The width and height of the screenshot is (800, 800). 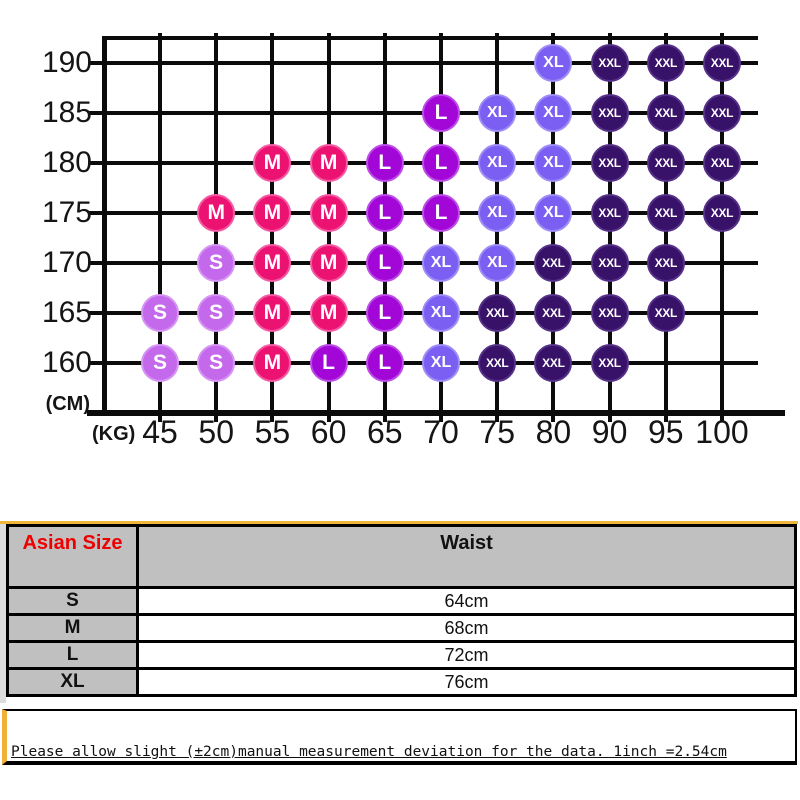 What do you see at coordinates (466, 682) in the screenshot?
I see `waist-cell: 76cm` at bounding box center [466, 682].